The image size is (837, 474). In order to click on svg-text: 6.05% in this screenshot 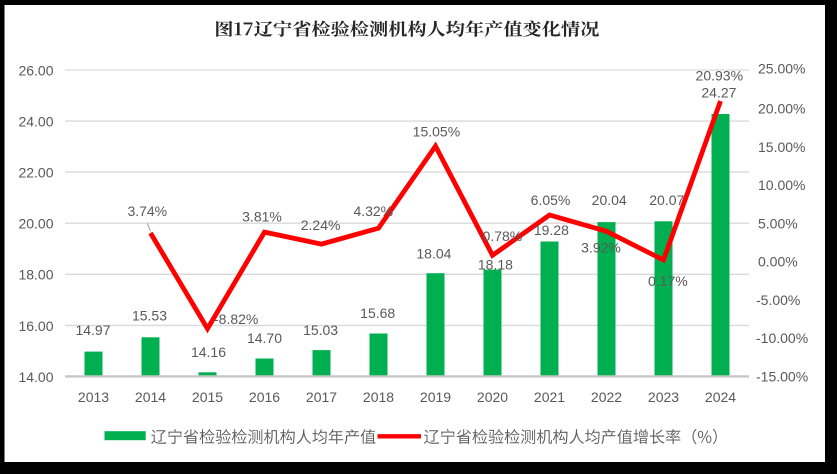, I will do `click(551, 200)`.